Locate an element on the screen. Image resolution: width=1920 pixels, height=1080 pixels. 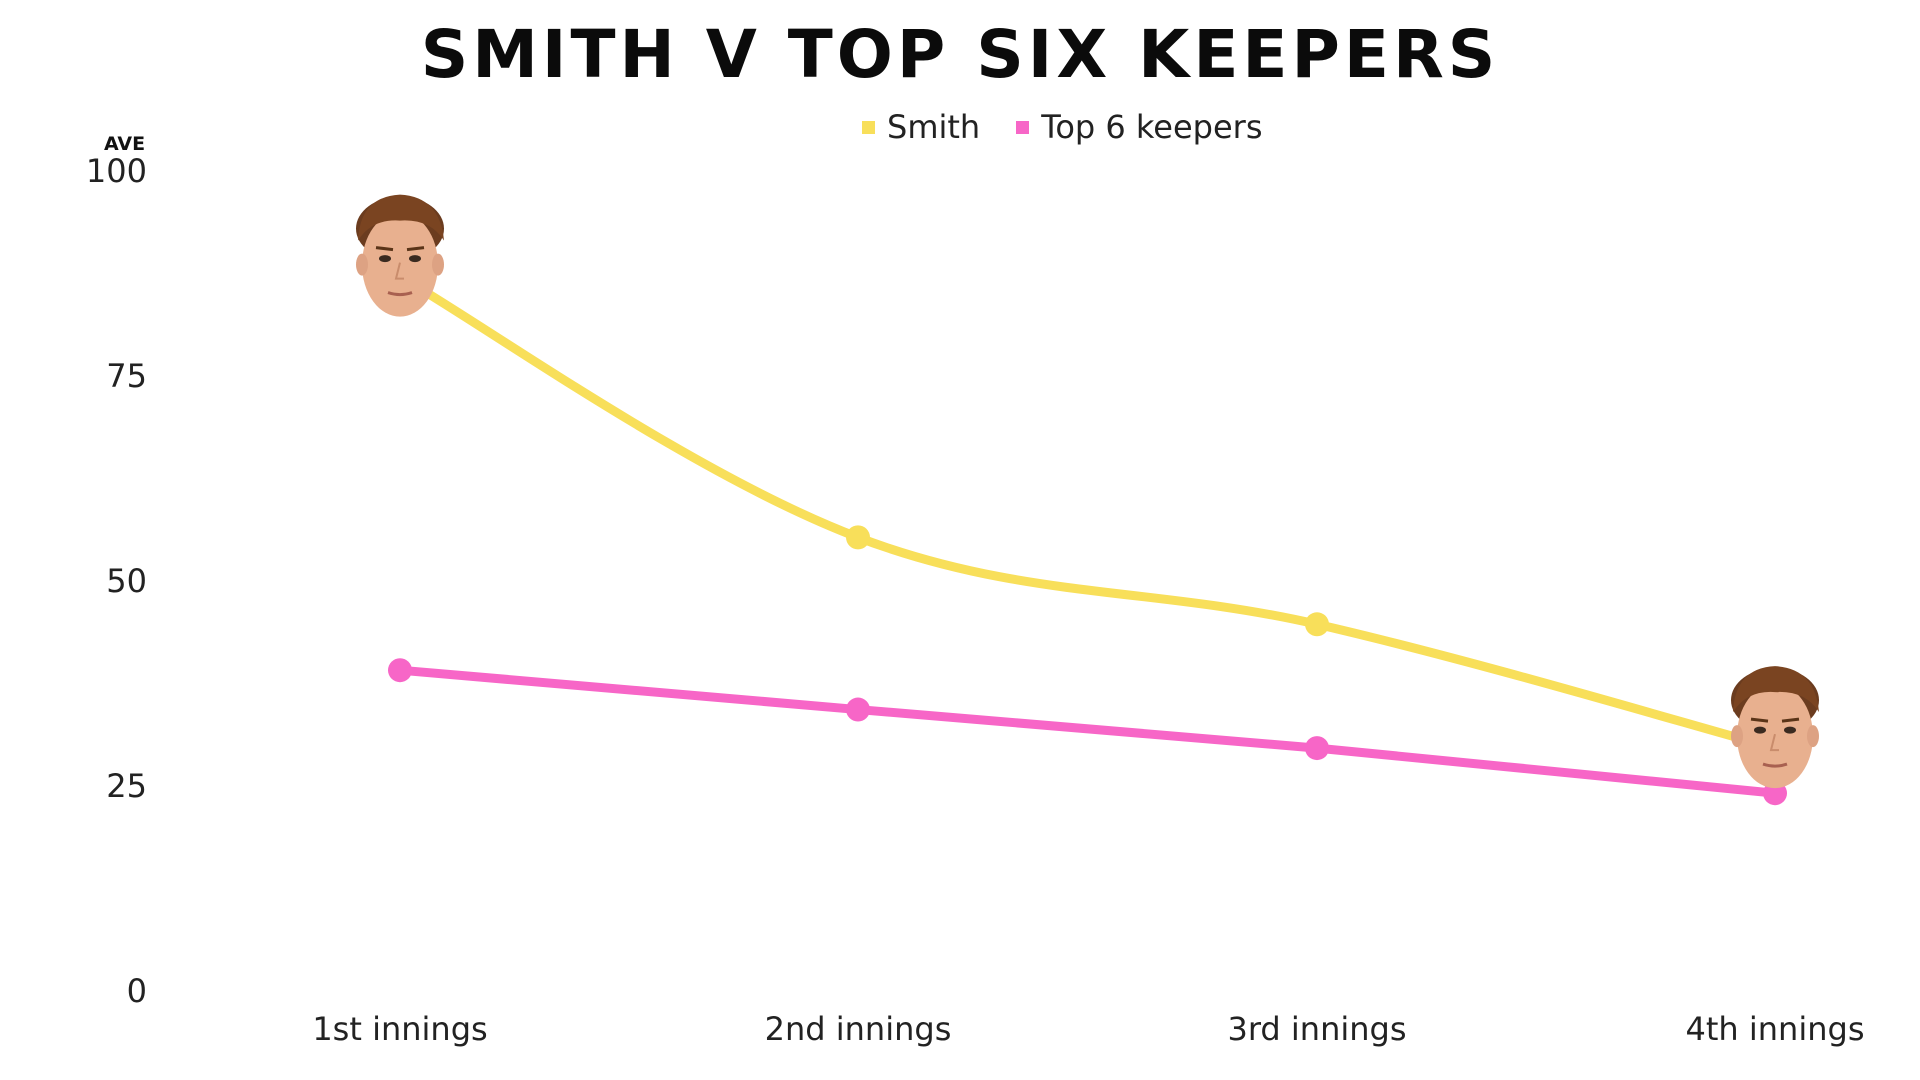
series-line-top-6-keepers is located at coordinates (1087, 731).